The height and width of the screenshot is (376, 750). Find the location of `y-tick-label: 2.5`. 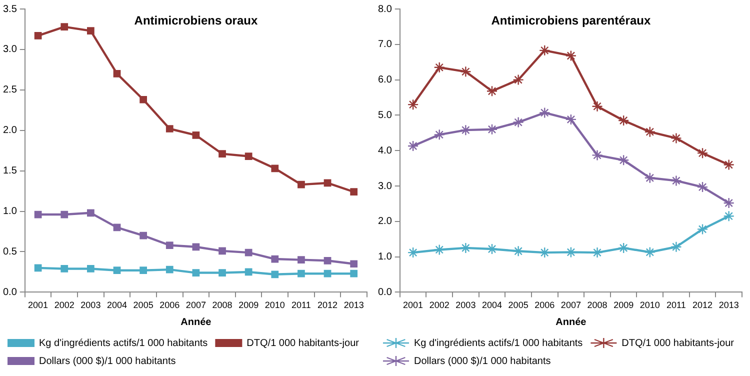

y-tick-label: 2.5 is located at coordinates (10, 90).